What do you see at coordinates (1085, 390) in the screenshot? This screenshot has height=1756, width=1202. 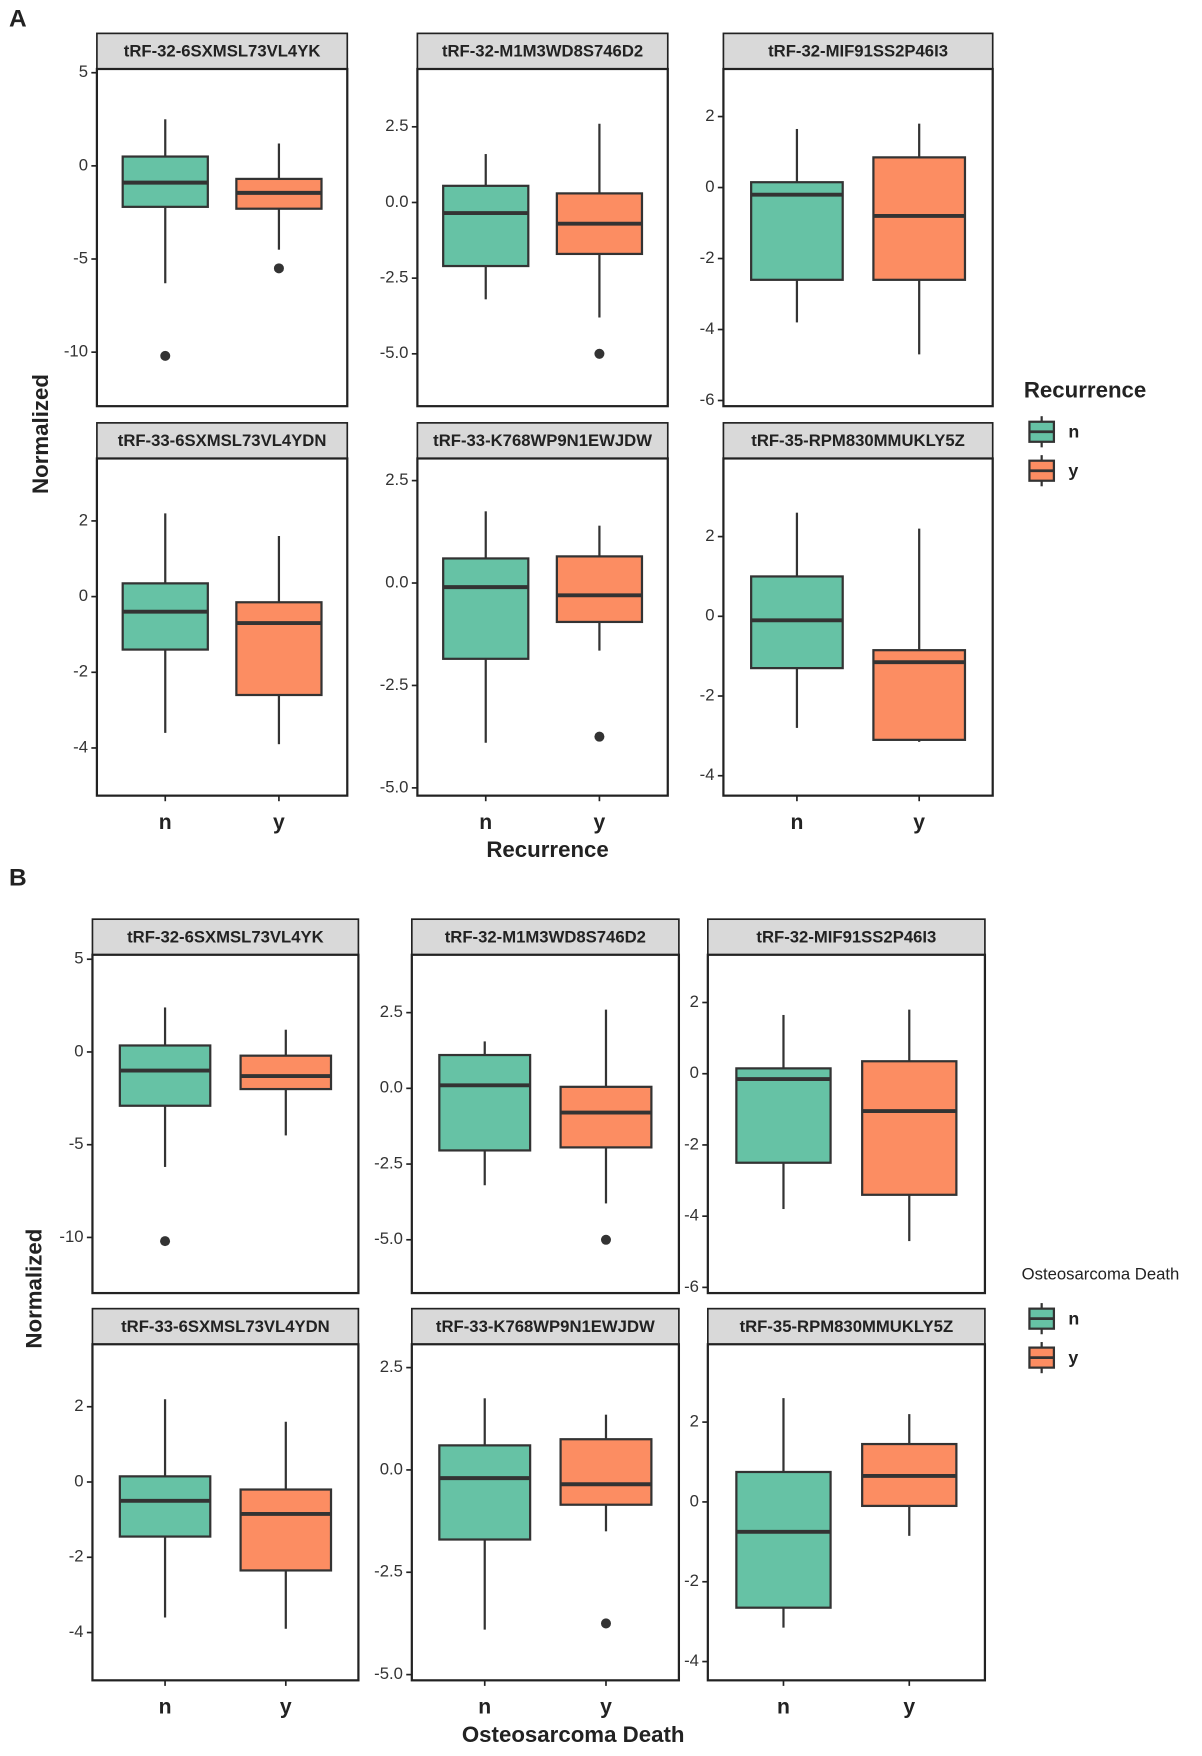 I see `legend-title: Recurrence` at bounding box center [1085, 390].